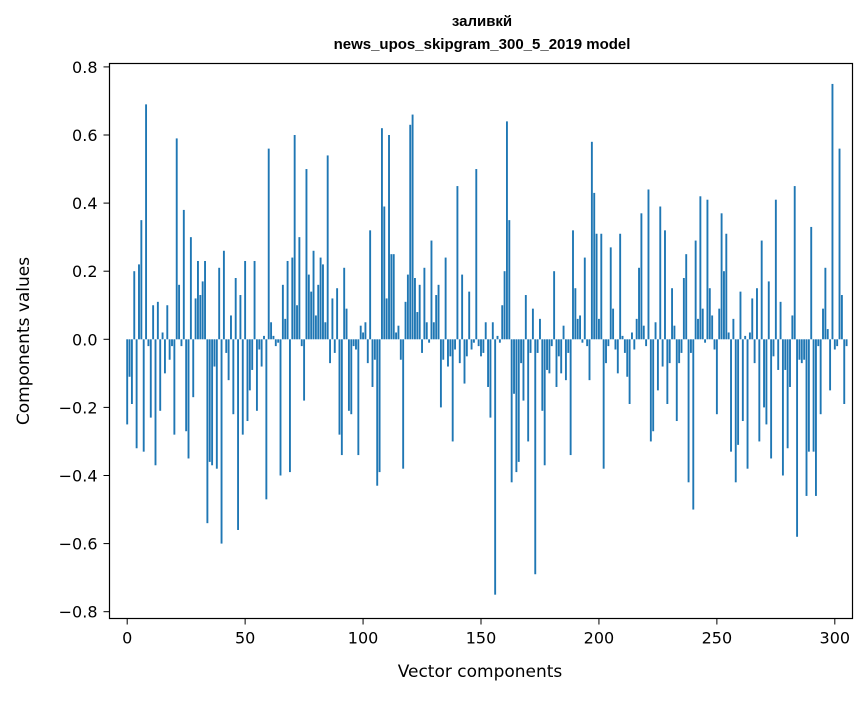  What do you see at coordinates (78, 544) in the screenshot?
I see `y-tick-label-1: −0.6` at bounding box center [78, 544].